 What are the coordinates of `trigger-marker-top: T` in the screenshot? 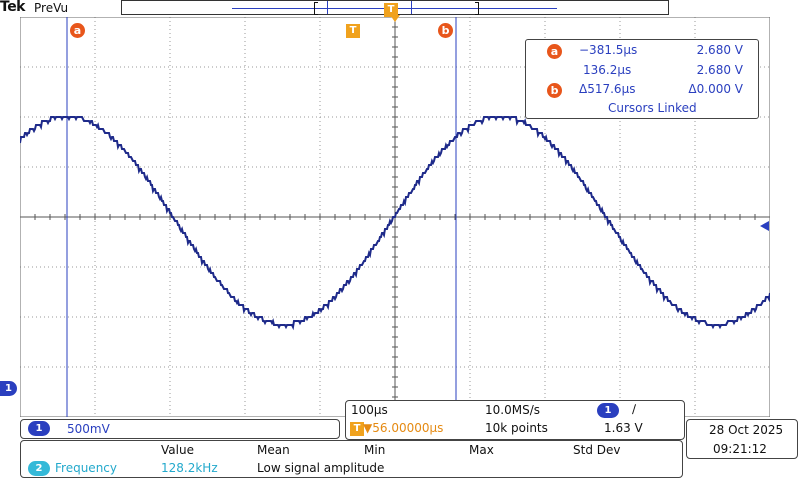 It's located at (391, 10).